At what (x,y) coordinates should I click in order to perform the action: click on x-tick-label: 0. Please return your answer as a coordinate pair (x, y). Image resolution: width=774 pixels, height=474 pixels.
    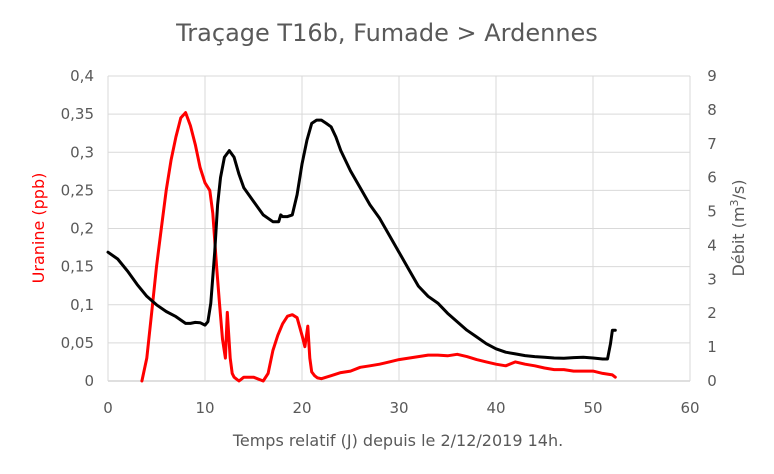
    Looking at the image, I should click on (108, 408).